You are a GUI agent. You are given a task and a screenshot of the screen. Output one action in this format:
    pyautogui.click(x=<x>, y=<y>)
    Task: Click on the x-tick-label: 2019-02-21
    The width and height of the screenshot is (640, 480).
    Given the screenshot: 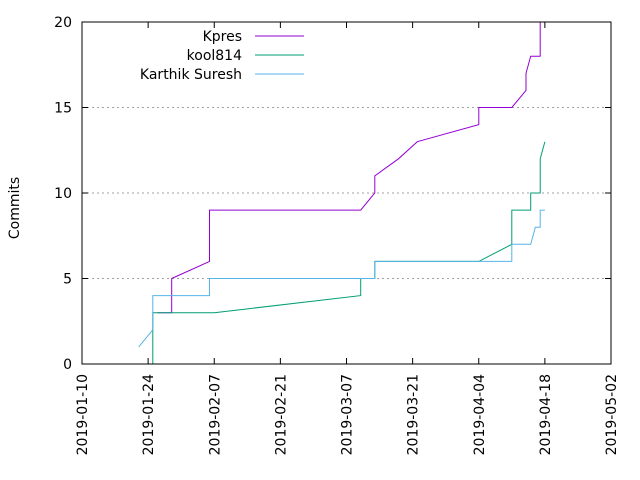 What is the action you would take?
    pyautogui.click(x=281, y=414)
    